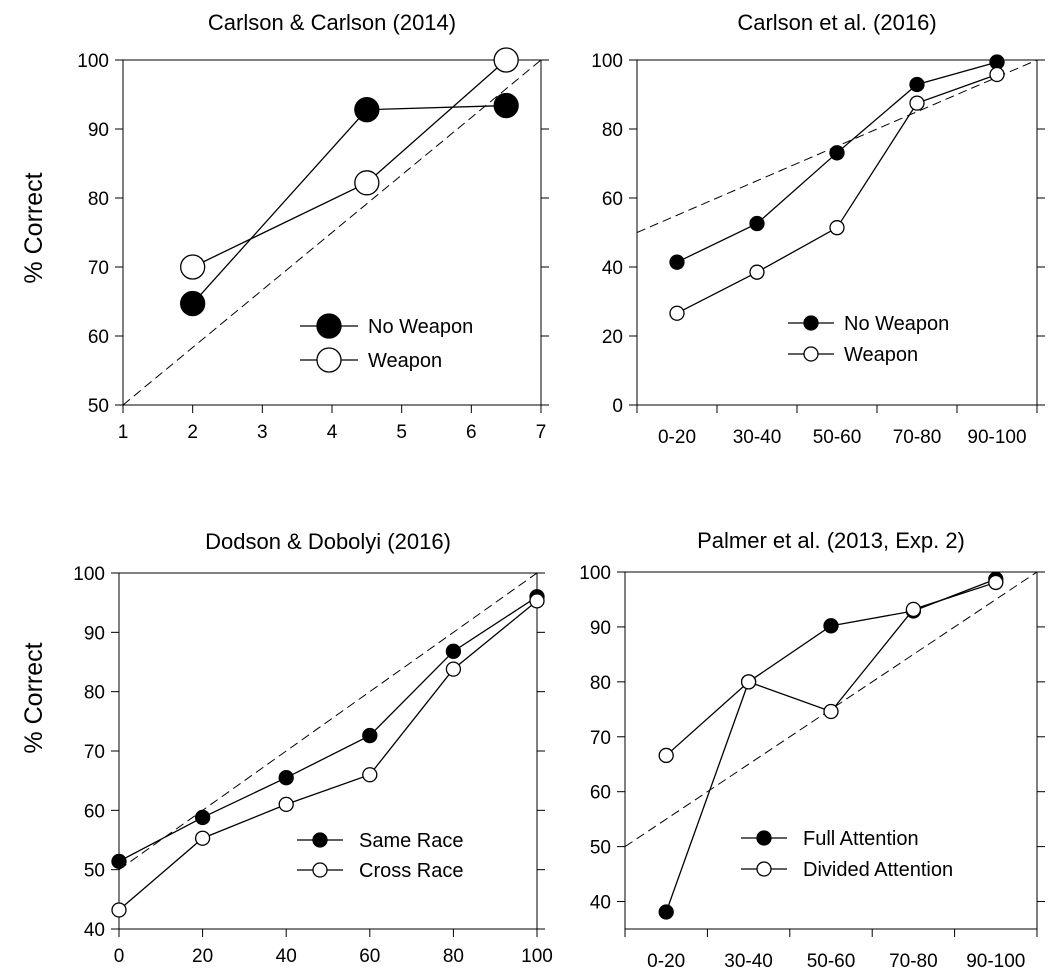 Image resolution: width=1059 pixels, height=973 pixels. I want to click on chart-title: Carlson & Carlson (2014), so click(332, 22).